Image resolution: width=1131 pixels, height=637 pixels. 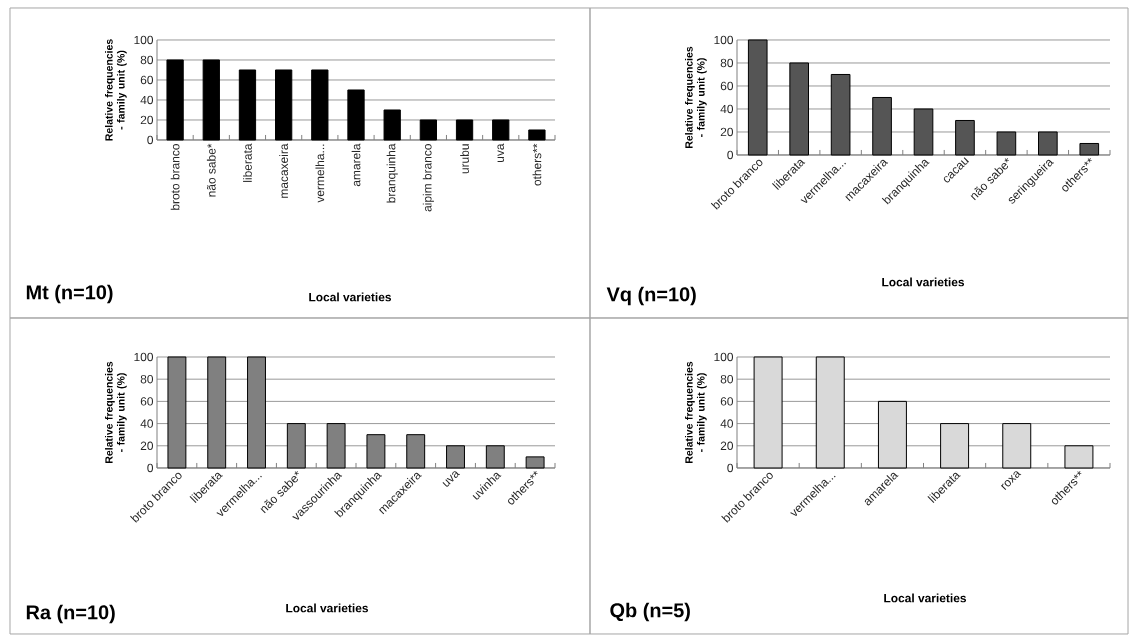 I want to click on x-tick-label: branquinha, so click(x=392, y=173).